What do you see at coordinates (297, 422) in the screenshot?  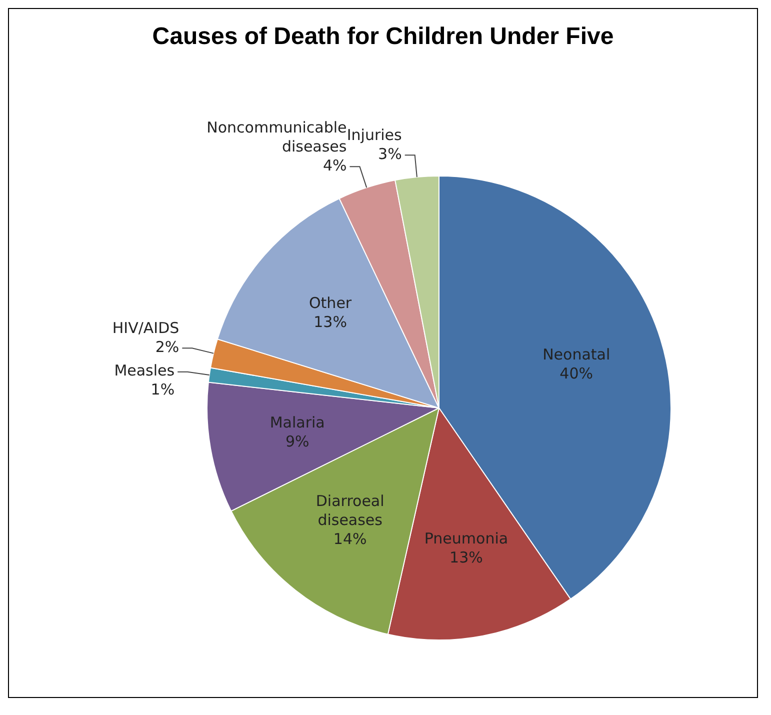 I see `slice-label: Malaria` at bounding box center [297, 422].